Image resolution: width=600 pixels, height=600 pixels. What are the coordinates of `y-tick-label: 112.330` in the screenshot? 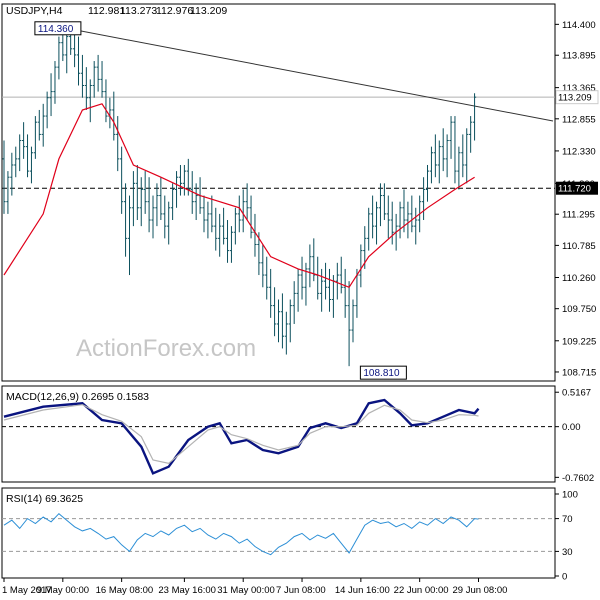 It's located at (579, 151).